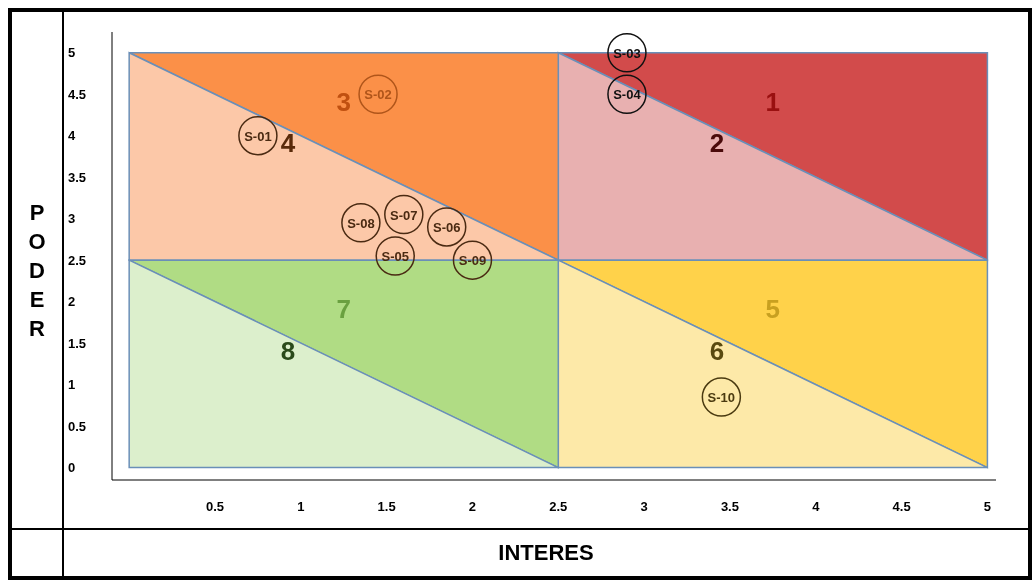  What do you see at coordinates (901, 507) in the screenshot?
I see `x-tick-label: 4.5` at bounding box center [901, 507].